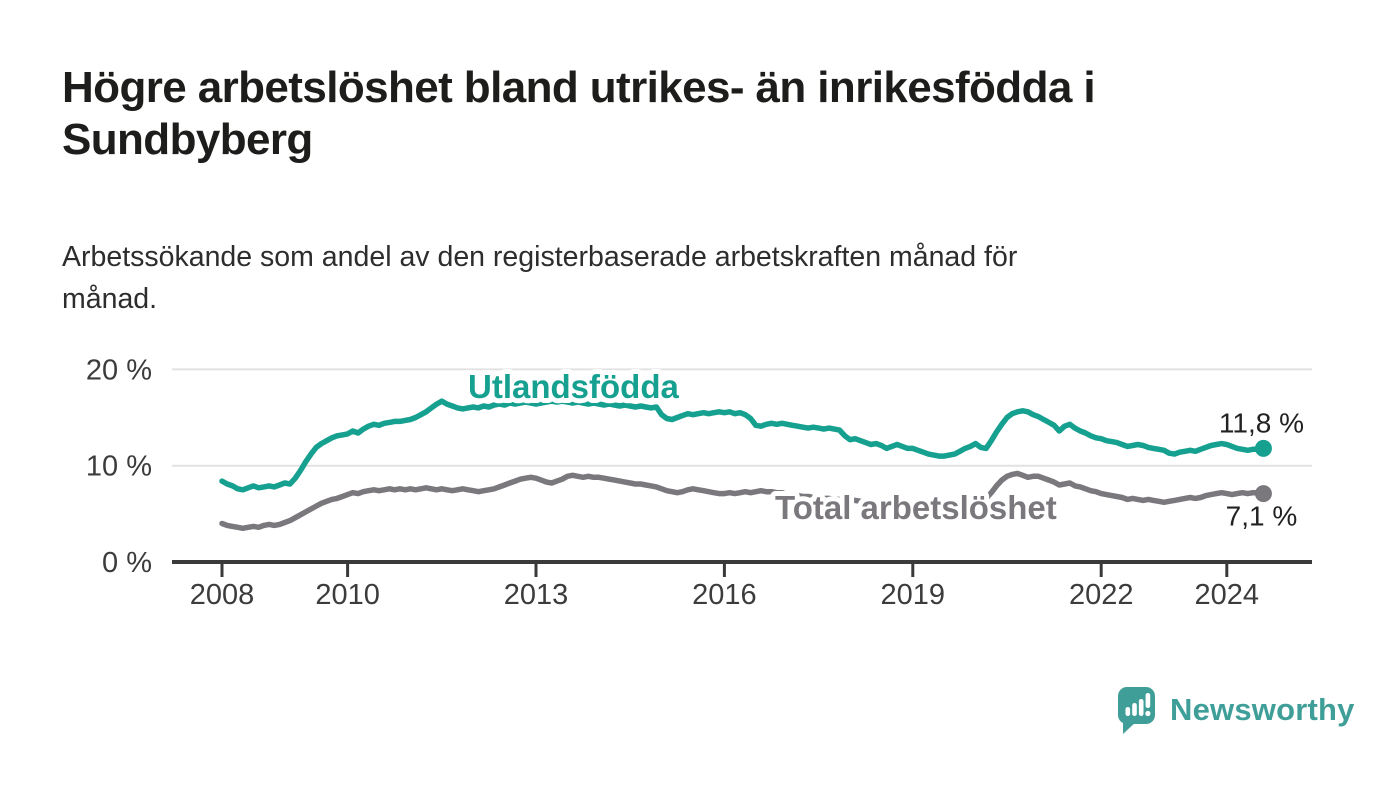  I want to click on svg-text: 11,8 %, so click(1261, 422).